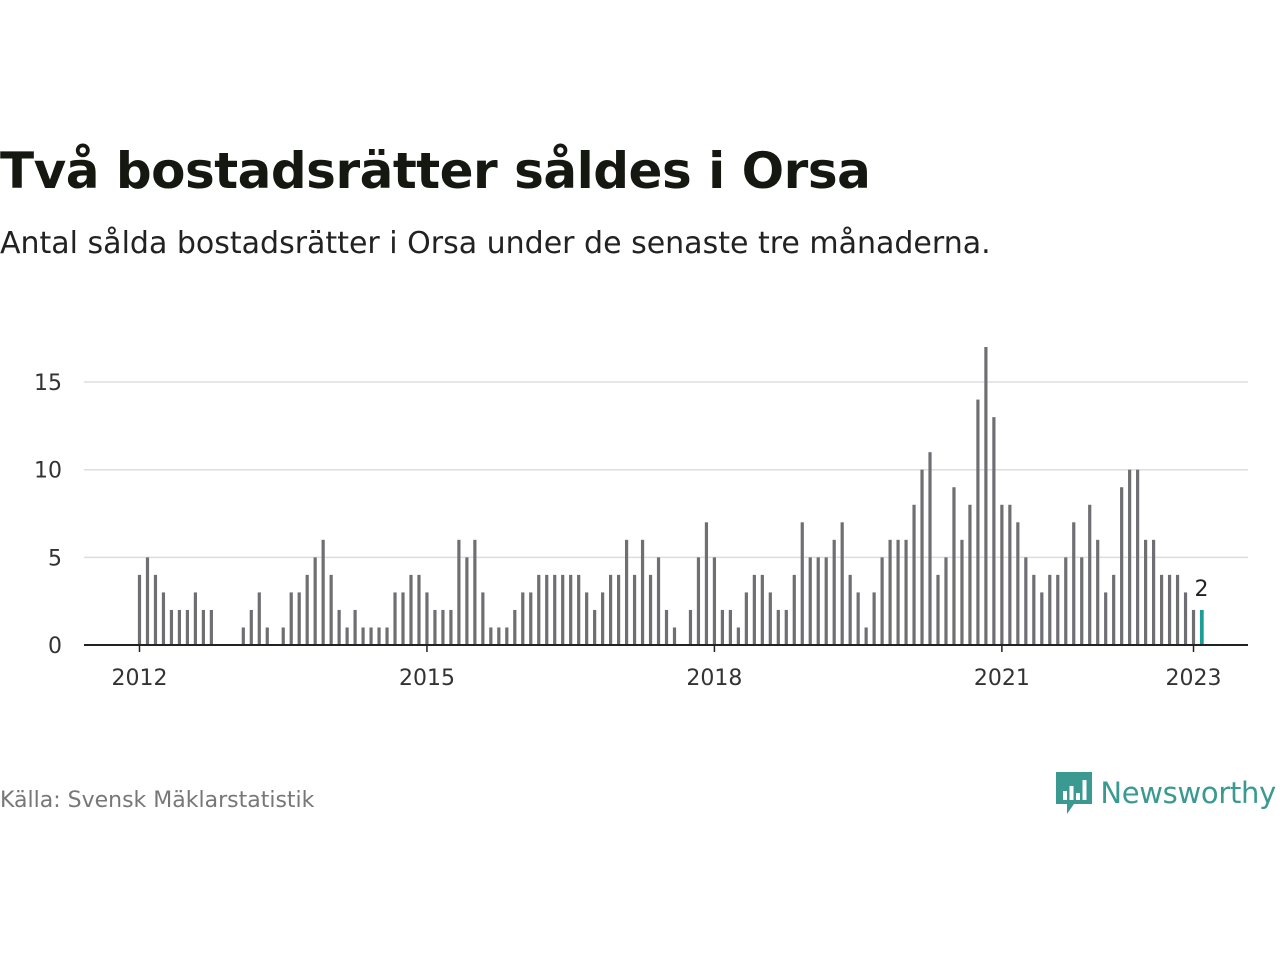 The height and width of the screenshot is (960, 1280). What do you see at coordinates (1002, 678) in the screenshot?
I see `x-tick-label: 2021` at bounding box center [1002, 678].